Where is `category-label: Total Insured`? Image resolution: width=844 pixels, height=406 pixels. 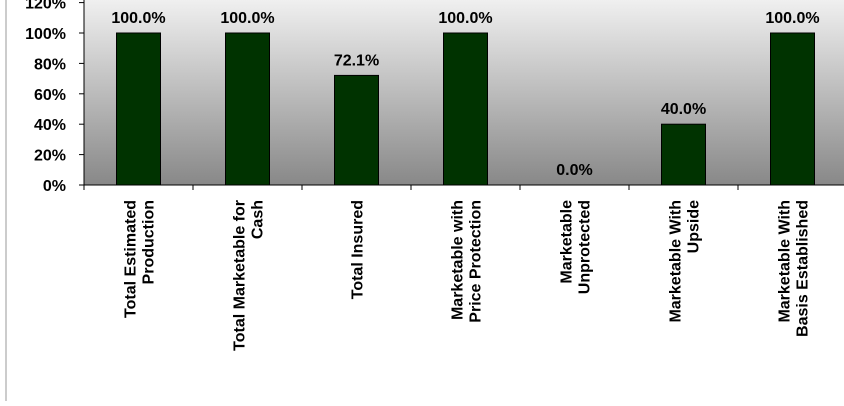
category-label: Total Insured is located at coordinates (358, 249).